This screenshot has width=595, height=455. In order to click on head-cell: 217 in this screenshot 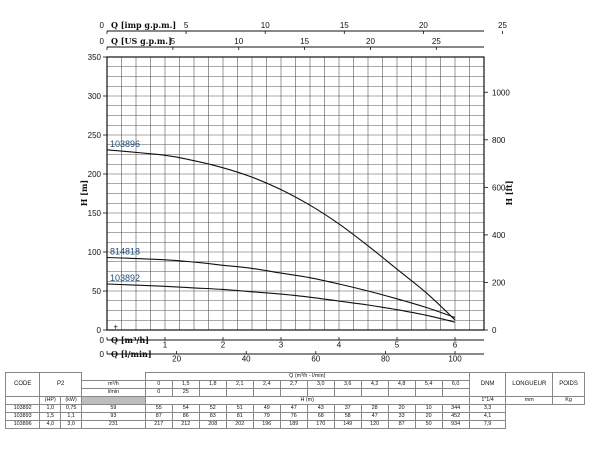, I will do `click(158, 424)`.